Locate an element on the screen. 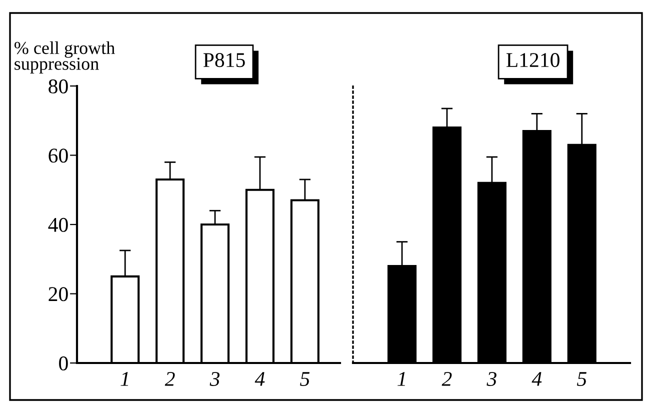 The width and height of the screenshot is (652, 409). chart-title: L1210 is located at coordinates (533, 60).